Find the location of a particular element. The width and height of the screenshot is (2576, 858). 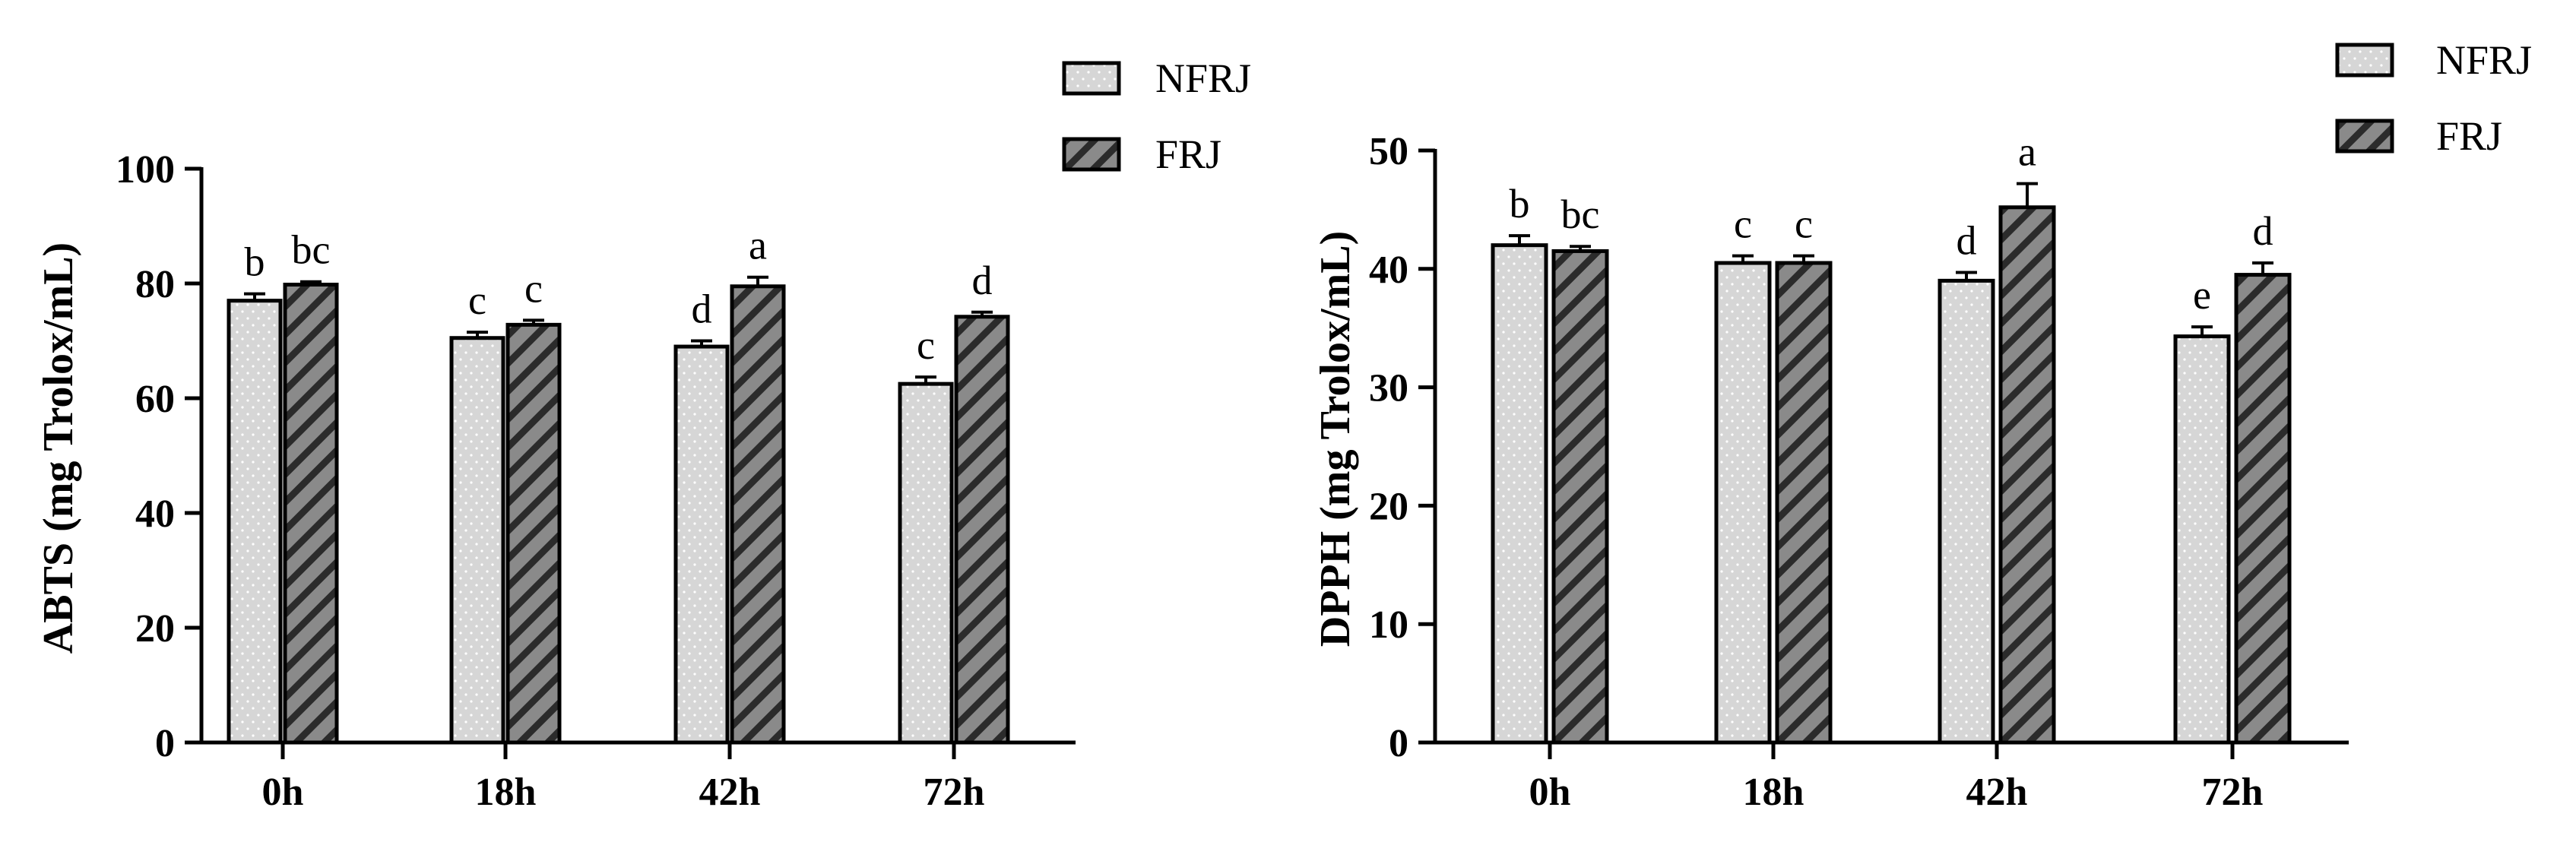

y-tick-label: 100 is located at coordinates (145, 170).